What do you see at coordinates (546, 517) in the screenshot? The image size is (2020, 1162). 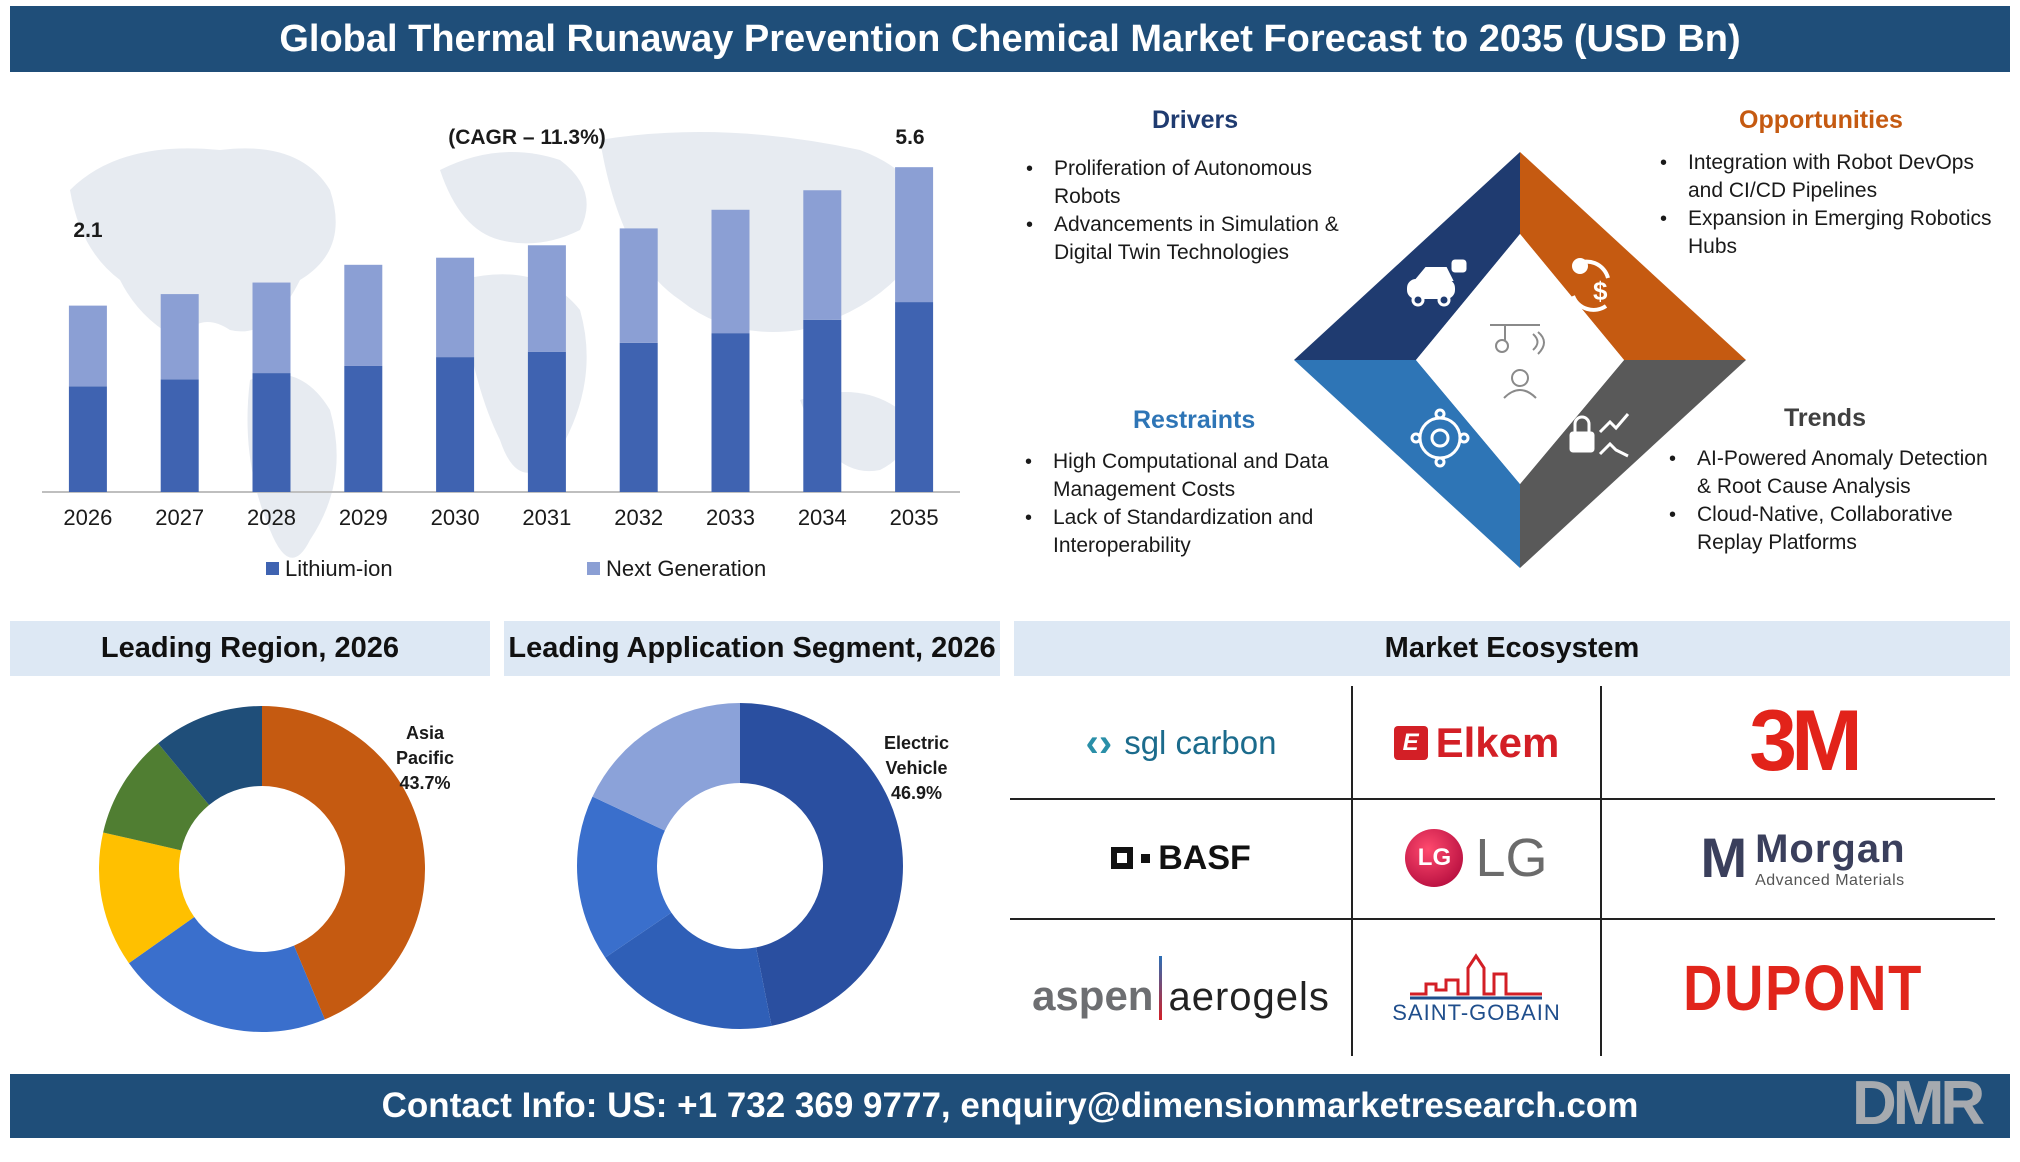 I see `x-tick-label: 2031` at bounding box center [546, 517].